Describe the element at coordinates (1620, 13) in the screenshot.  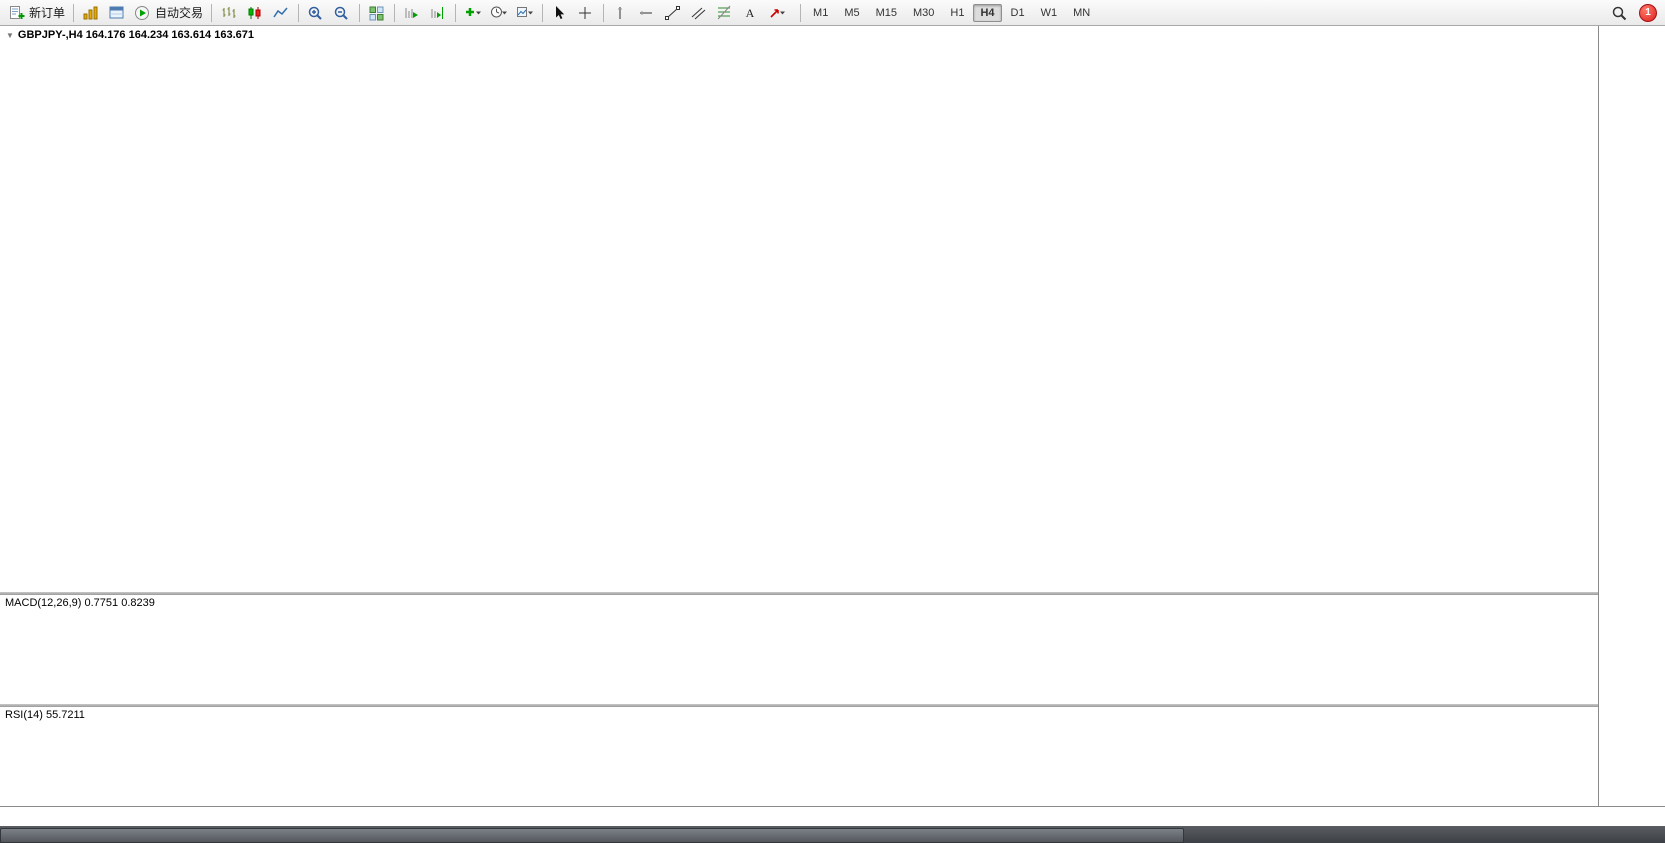
I see `search-button` at that location.